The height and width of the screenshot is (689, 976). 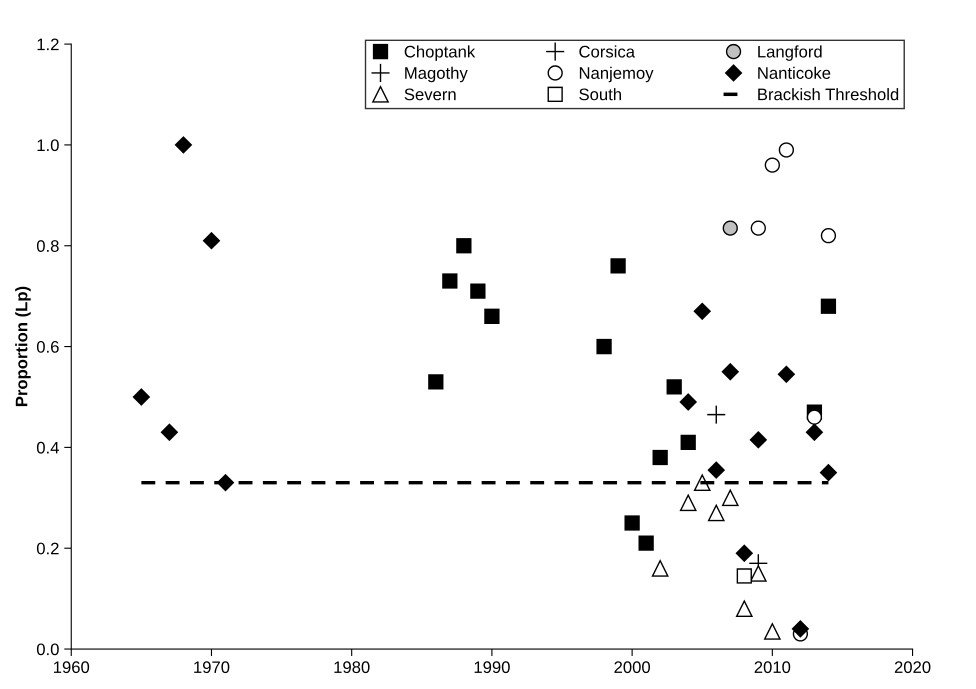 I want to click on legend-label: Corsica, so click(x=607, y=51).